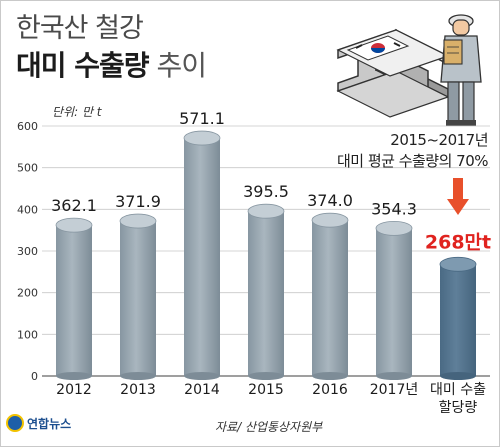 This screenshot has height=447, width=500. I want to click on yonhap-logo: 연합뉴스, so click(38, 423).